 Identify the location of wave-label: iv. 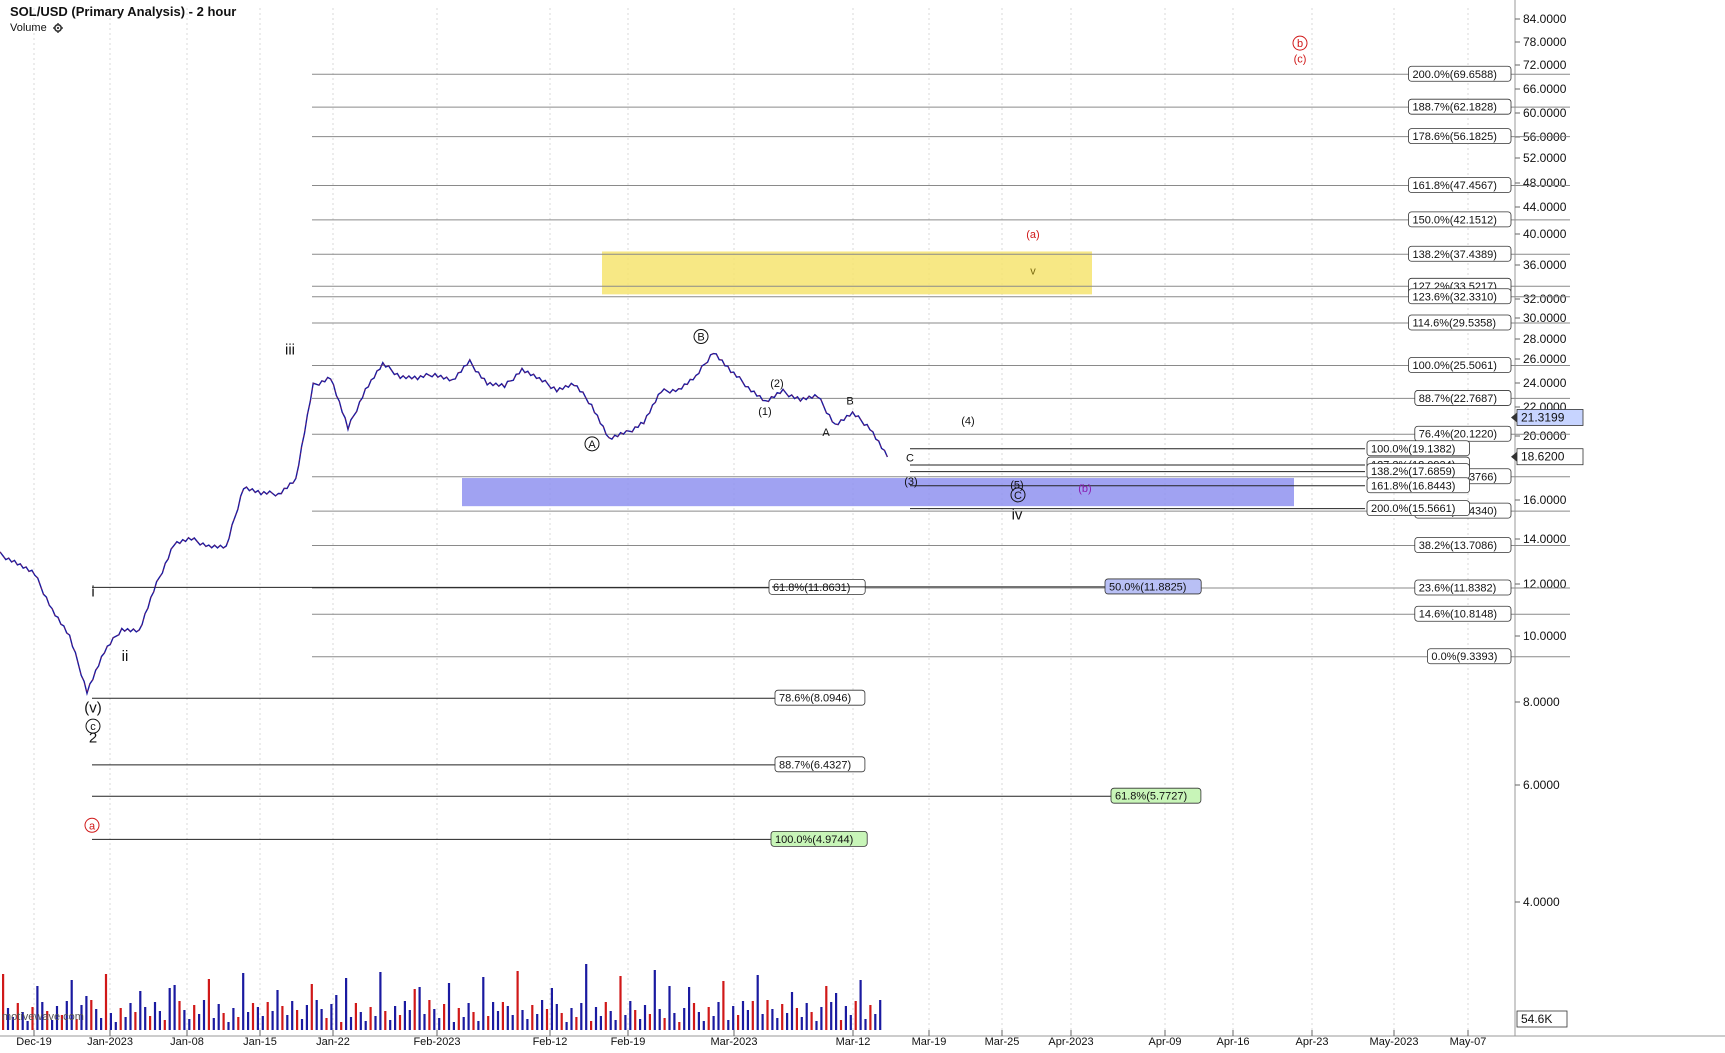
(1017, 514).